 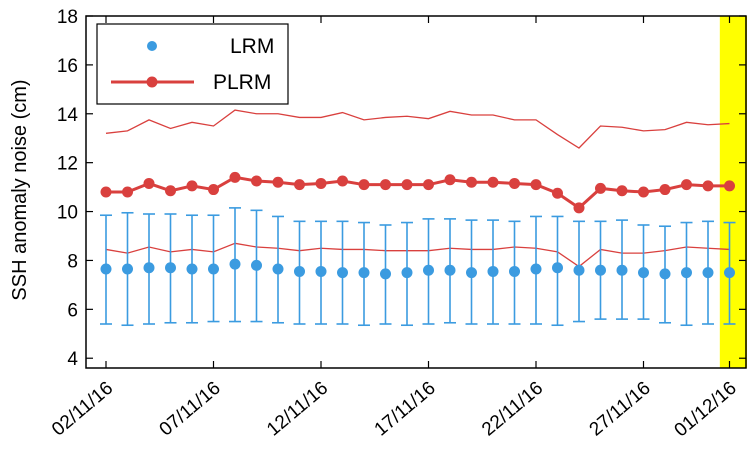 I want to click on y-tick-label: 10, so click(x=67, y=213).